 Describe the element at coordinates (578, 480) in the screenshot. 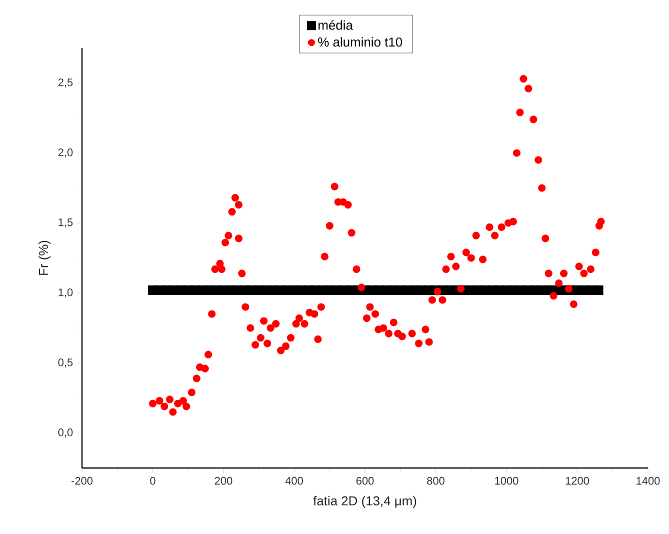

I see `x-tick-label: 1200` at that location.